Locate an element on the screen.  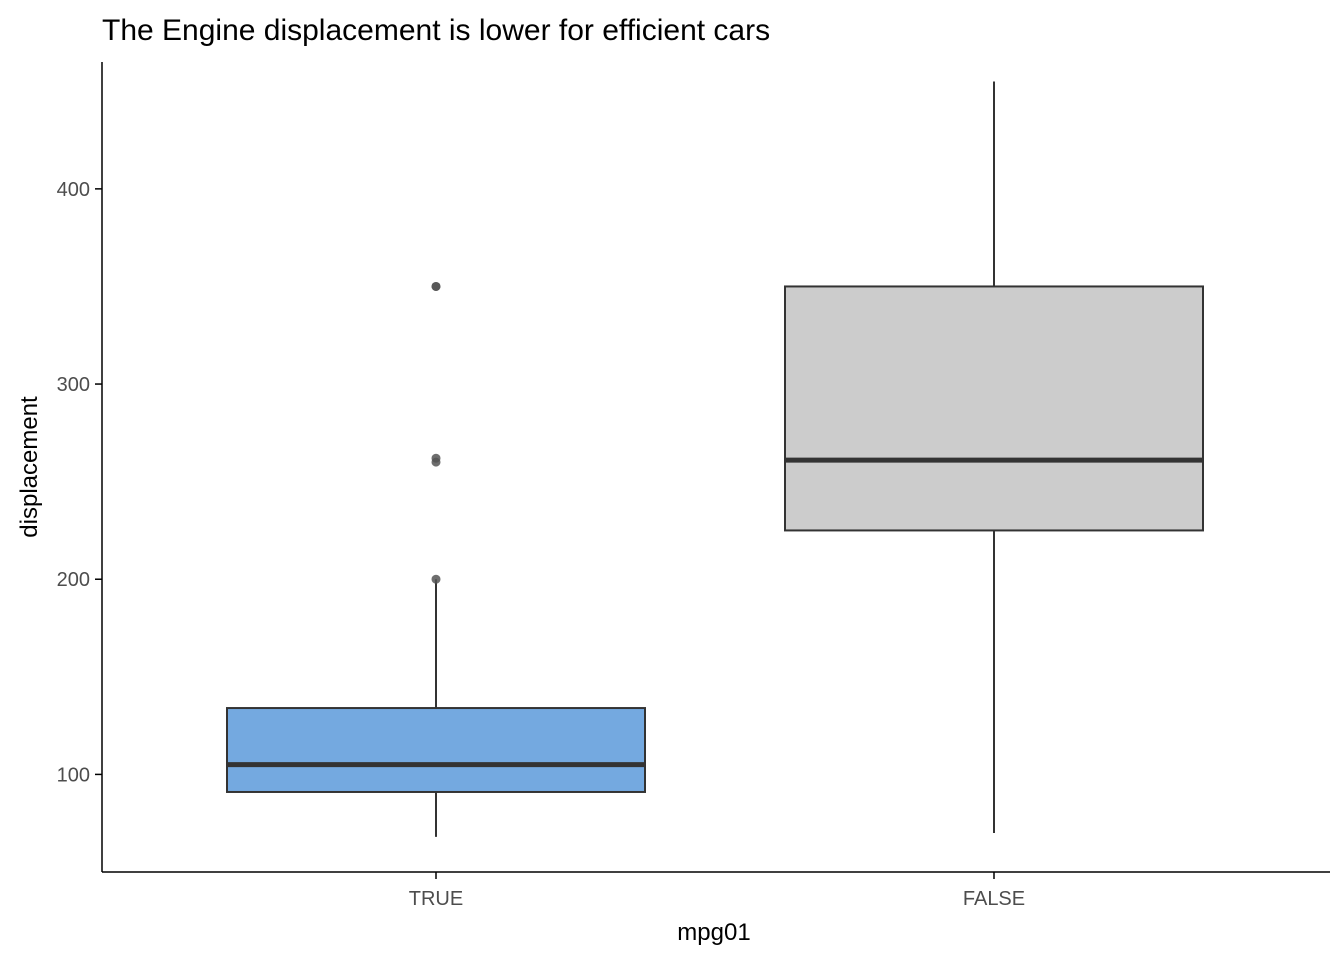
x-tick-label-false: FALSE is located at coordinates (994, 899).